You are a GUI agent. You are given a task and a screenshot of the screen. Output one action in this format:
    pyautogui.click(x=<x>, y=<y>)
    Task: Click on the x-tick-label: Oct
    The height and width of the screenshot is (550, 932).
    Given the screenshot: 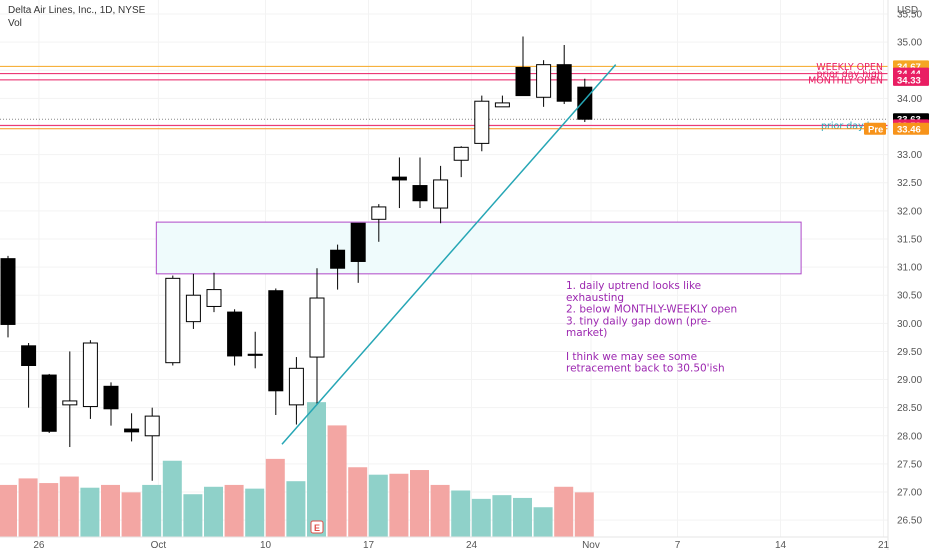 What is the action you would take?
    pyautogui.click(x=159, y=545)
    